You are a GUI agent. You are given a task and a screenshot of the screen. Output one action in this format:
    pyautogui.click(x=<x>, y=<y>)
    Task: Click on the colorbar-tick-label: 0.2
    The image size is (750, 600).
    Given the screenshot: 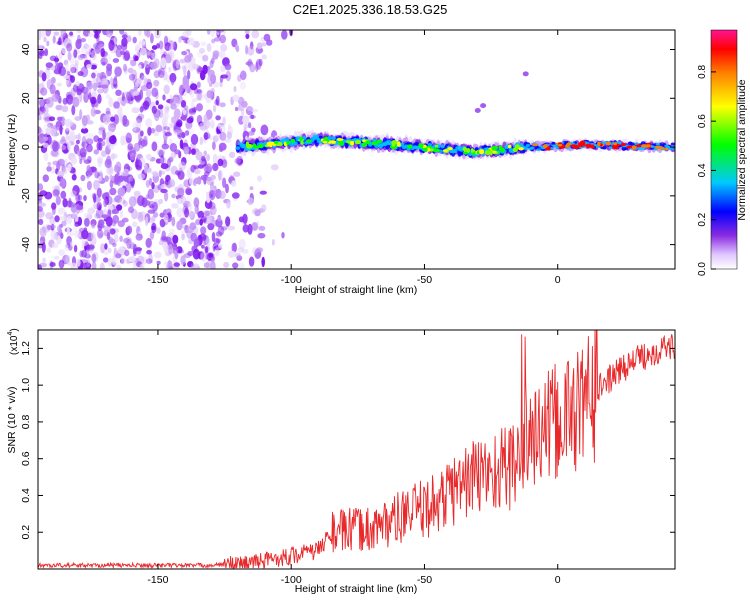 What is the action you would take?
    pyautogui.click(x=702, y=219)
    